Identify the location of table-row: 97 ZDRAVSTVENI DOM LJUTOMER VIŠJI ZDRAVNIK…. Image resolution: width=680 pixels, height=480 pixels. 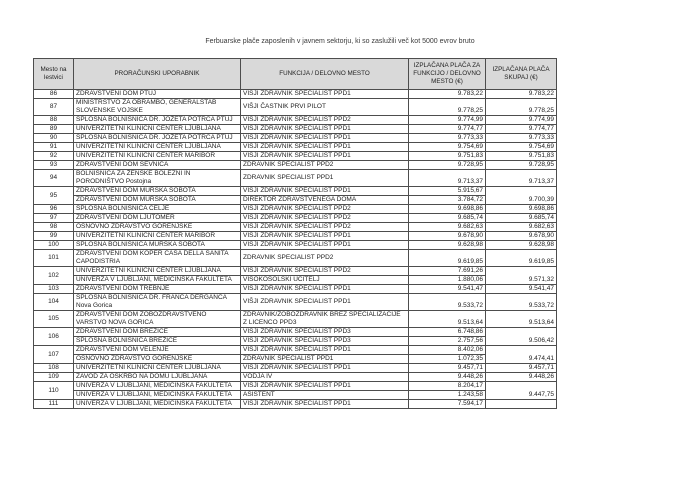
(295, 218).